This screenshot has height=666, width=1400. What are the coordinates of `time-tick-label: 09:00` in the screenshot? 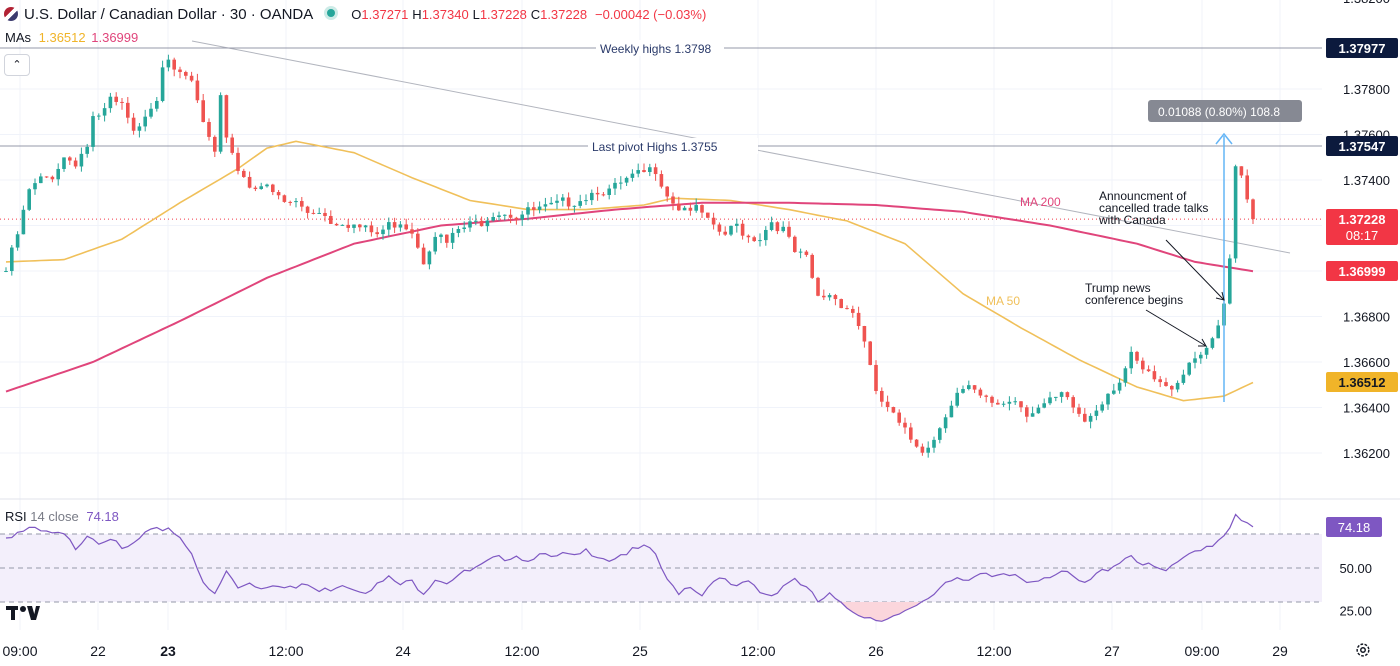 It's located at (1201, 651).